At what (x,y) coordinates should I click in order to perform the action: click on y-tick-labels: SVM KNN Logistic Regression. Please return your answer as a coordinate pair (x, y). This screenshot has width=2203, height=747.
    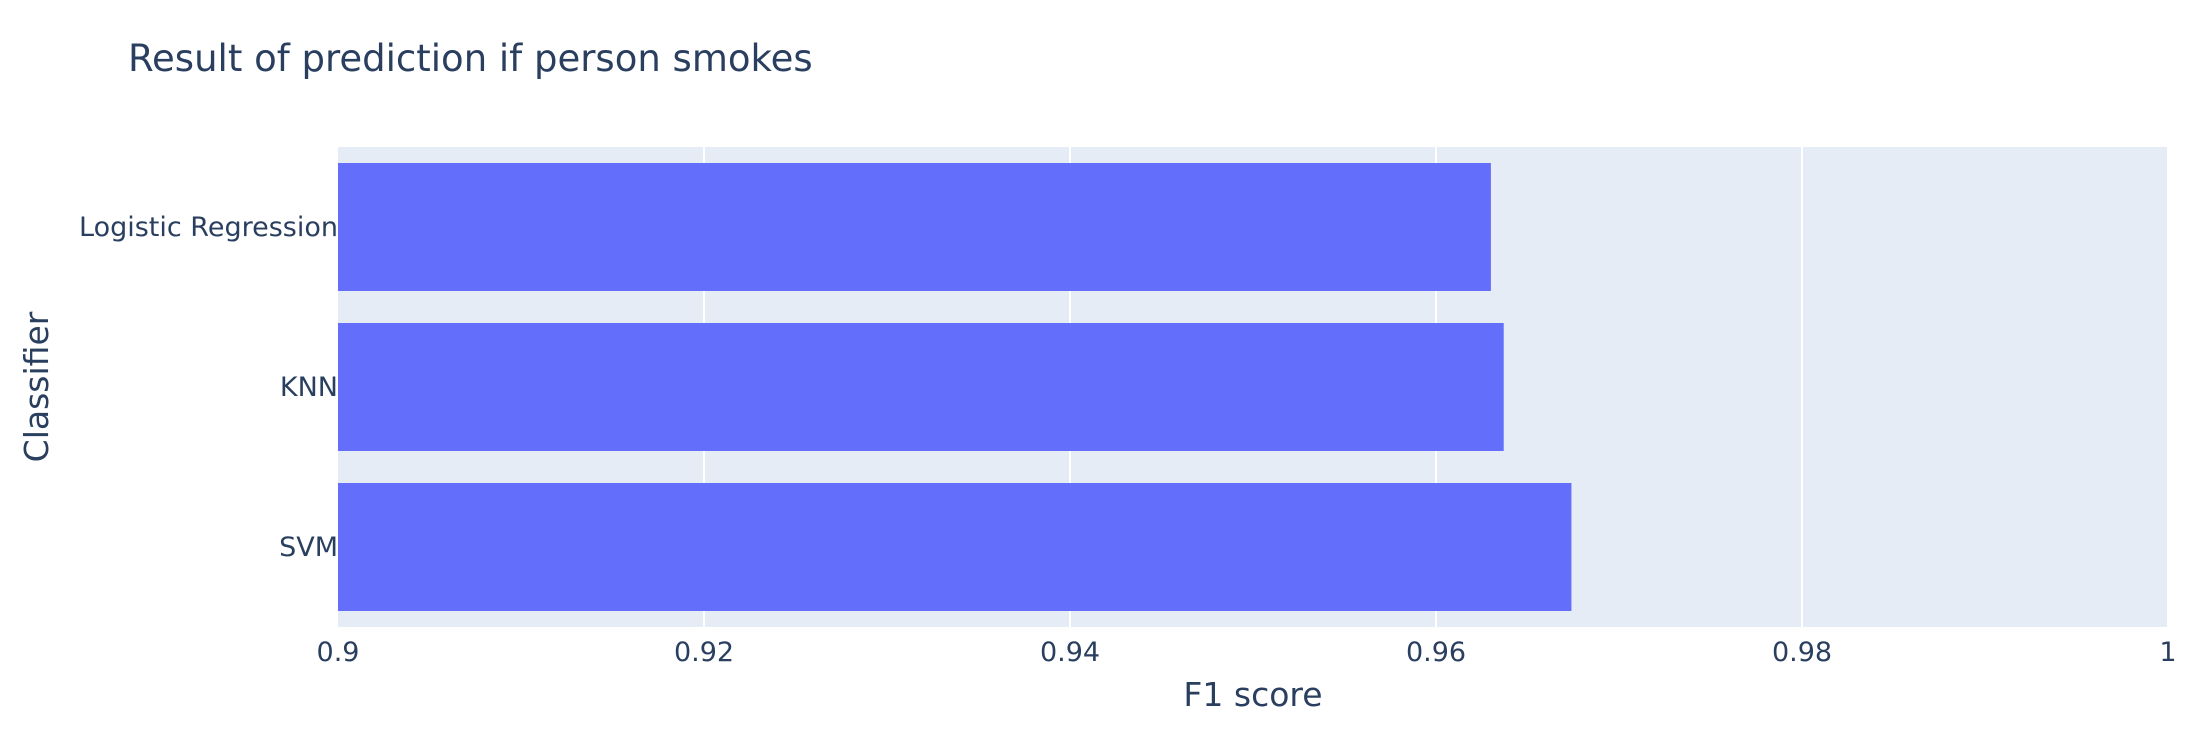
    Looking at the image, I should click on (208, 387).